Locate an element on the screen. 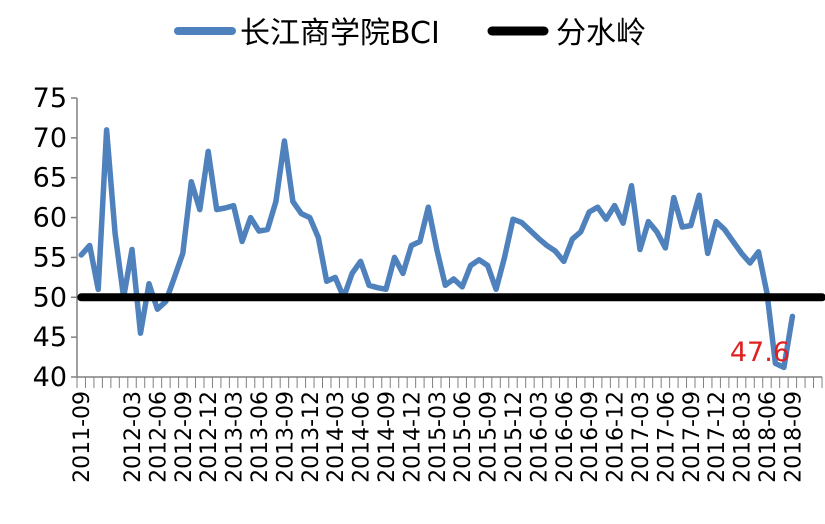  x-tick-label: 2013-06 is located at coordinates (260, 437).